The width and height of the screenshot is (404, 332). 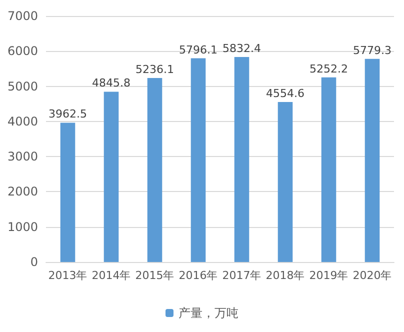 I want to click on legend-label: 产量，万吨, so click(x=208, y=313).